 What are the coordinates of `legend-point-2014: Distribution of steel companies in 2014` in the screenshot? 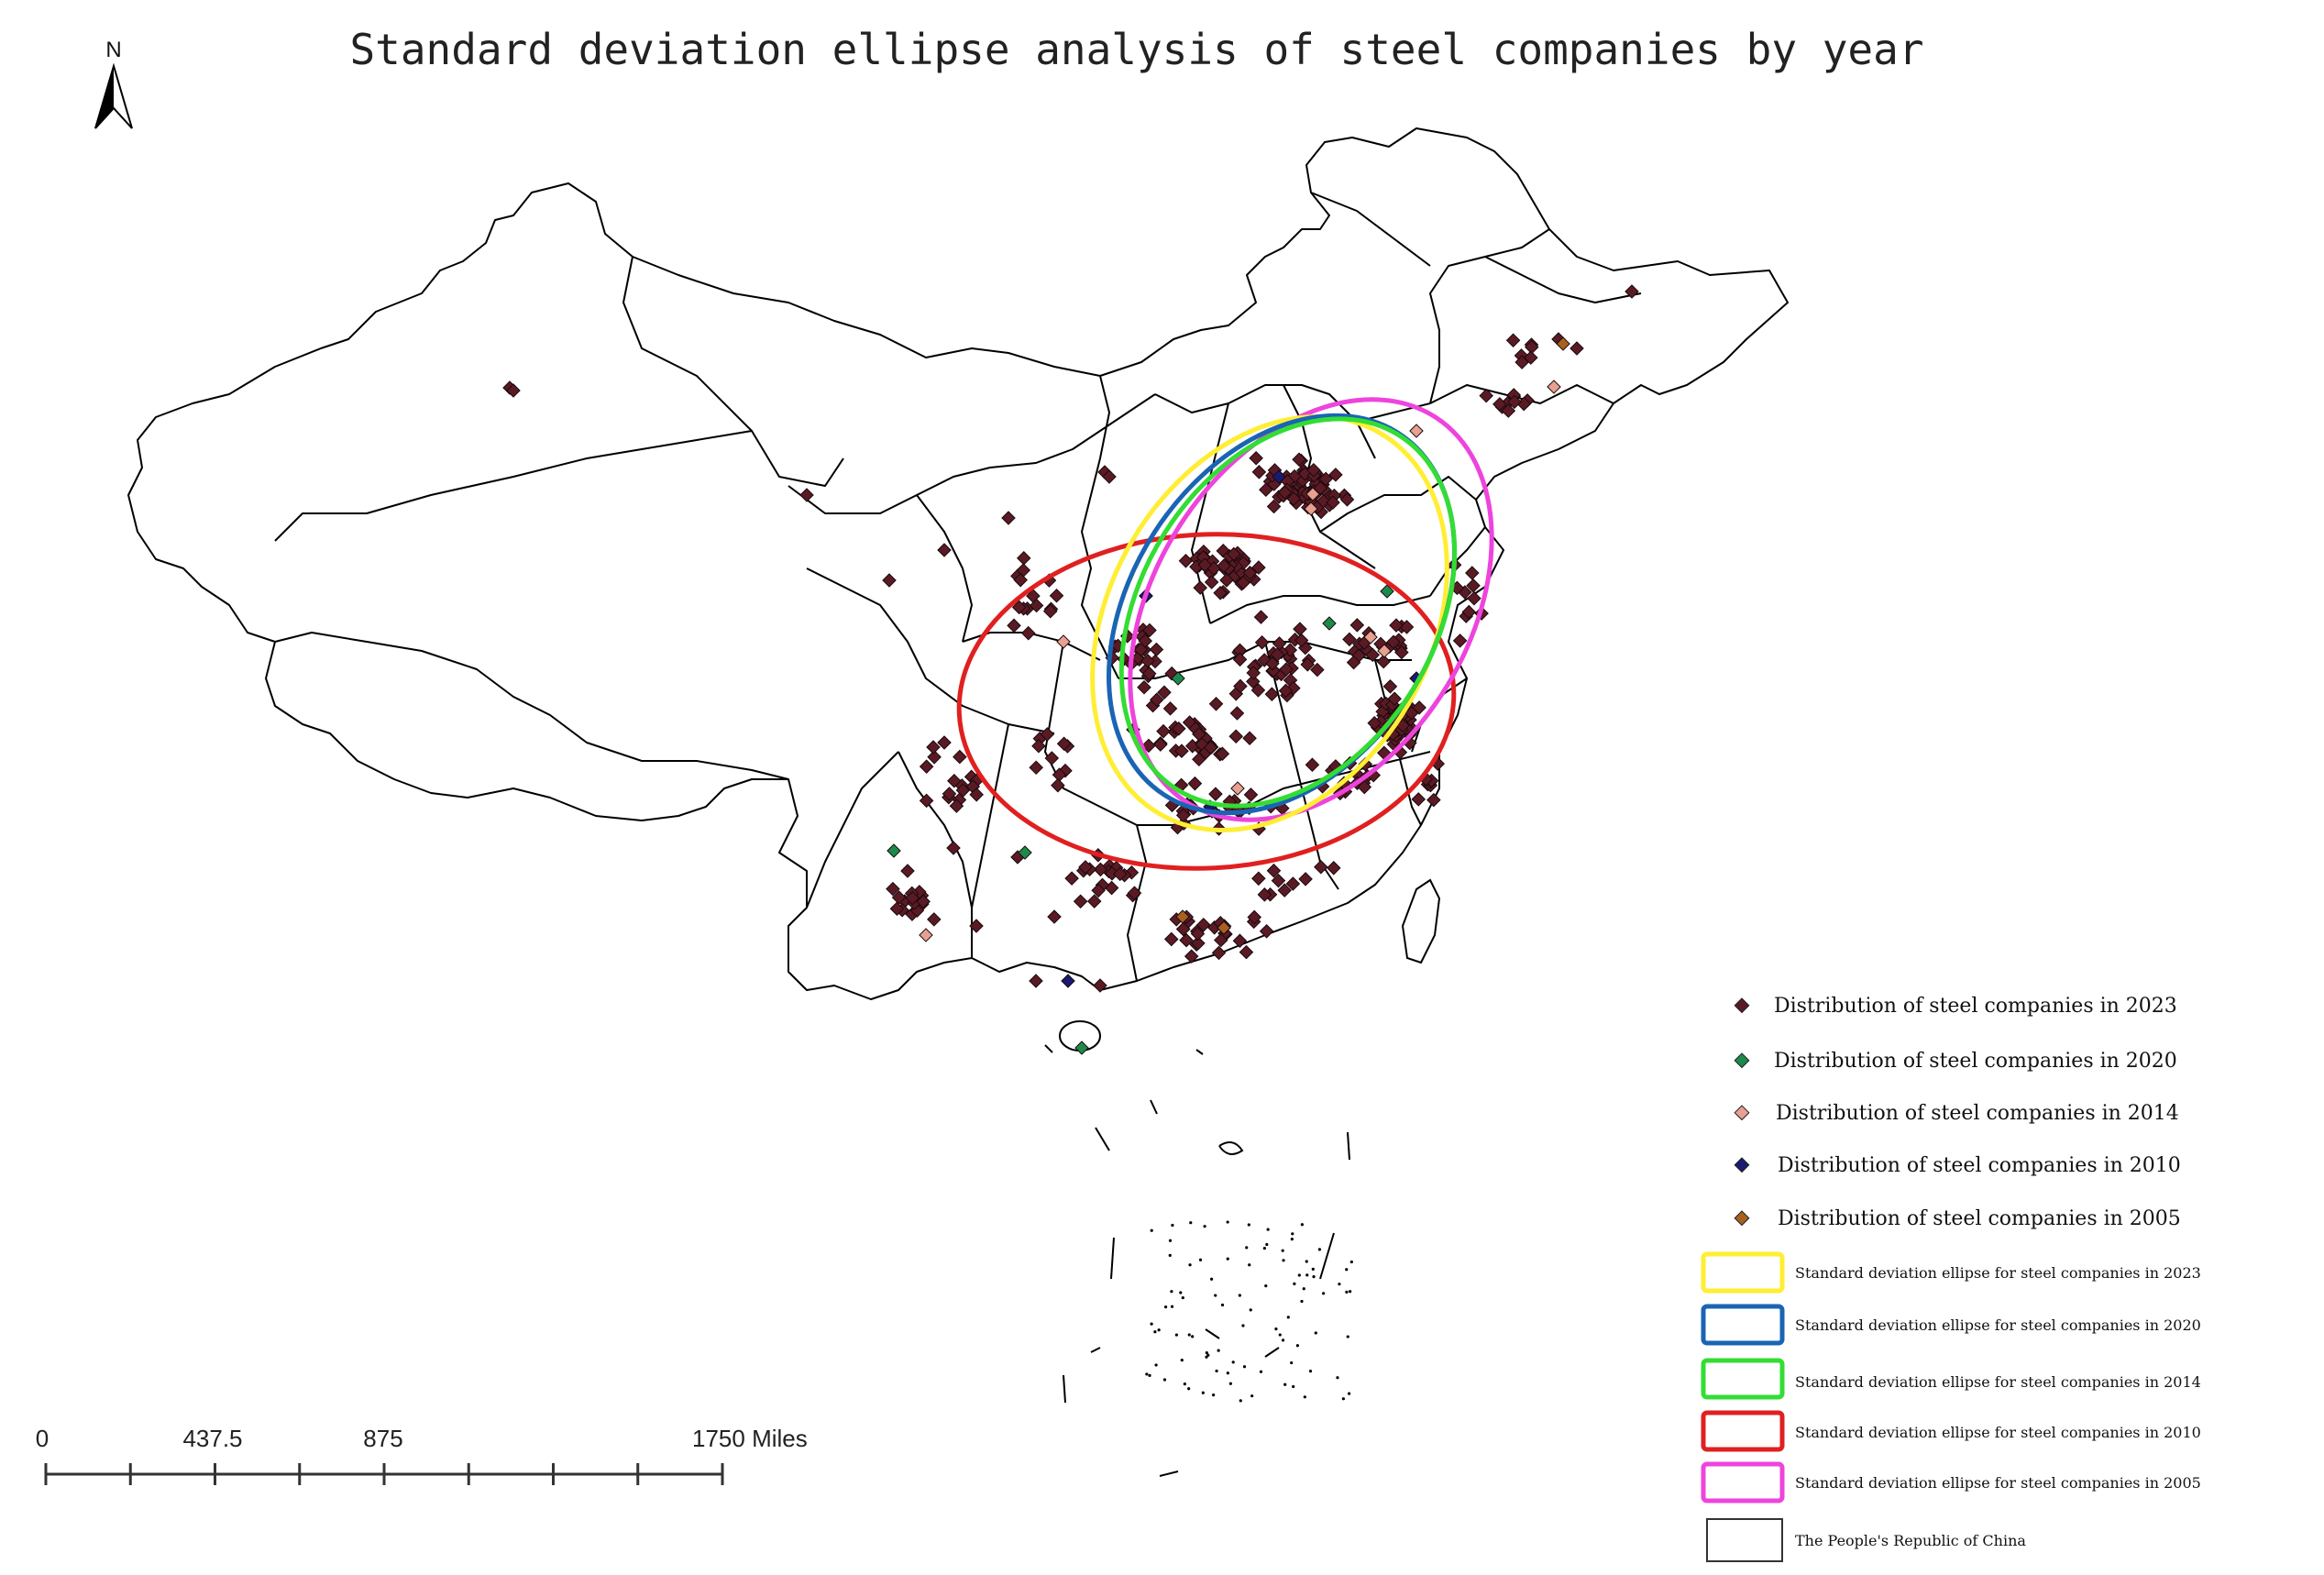 It's located at (1956, 1113).